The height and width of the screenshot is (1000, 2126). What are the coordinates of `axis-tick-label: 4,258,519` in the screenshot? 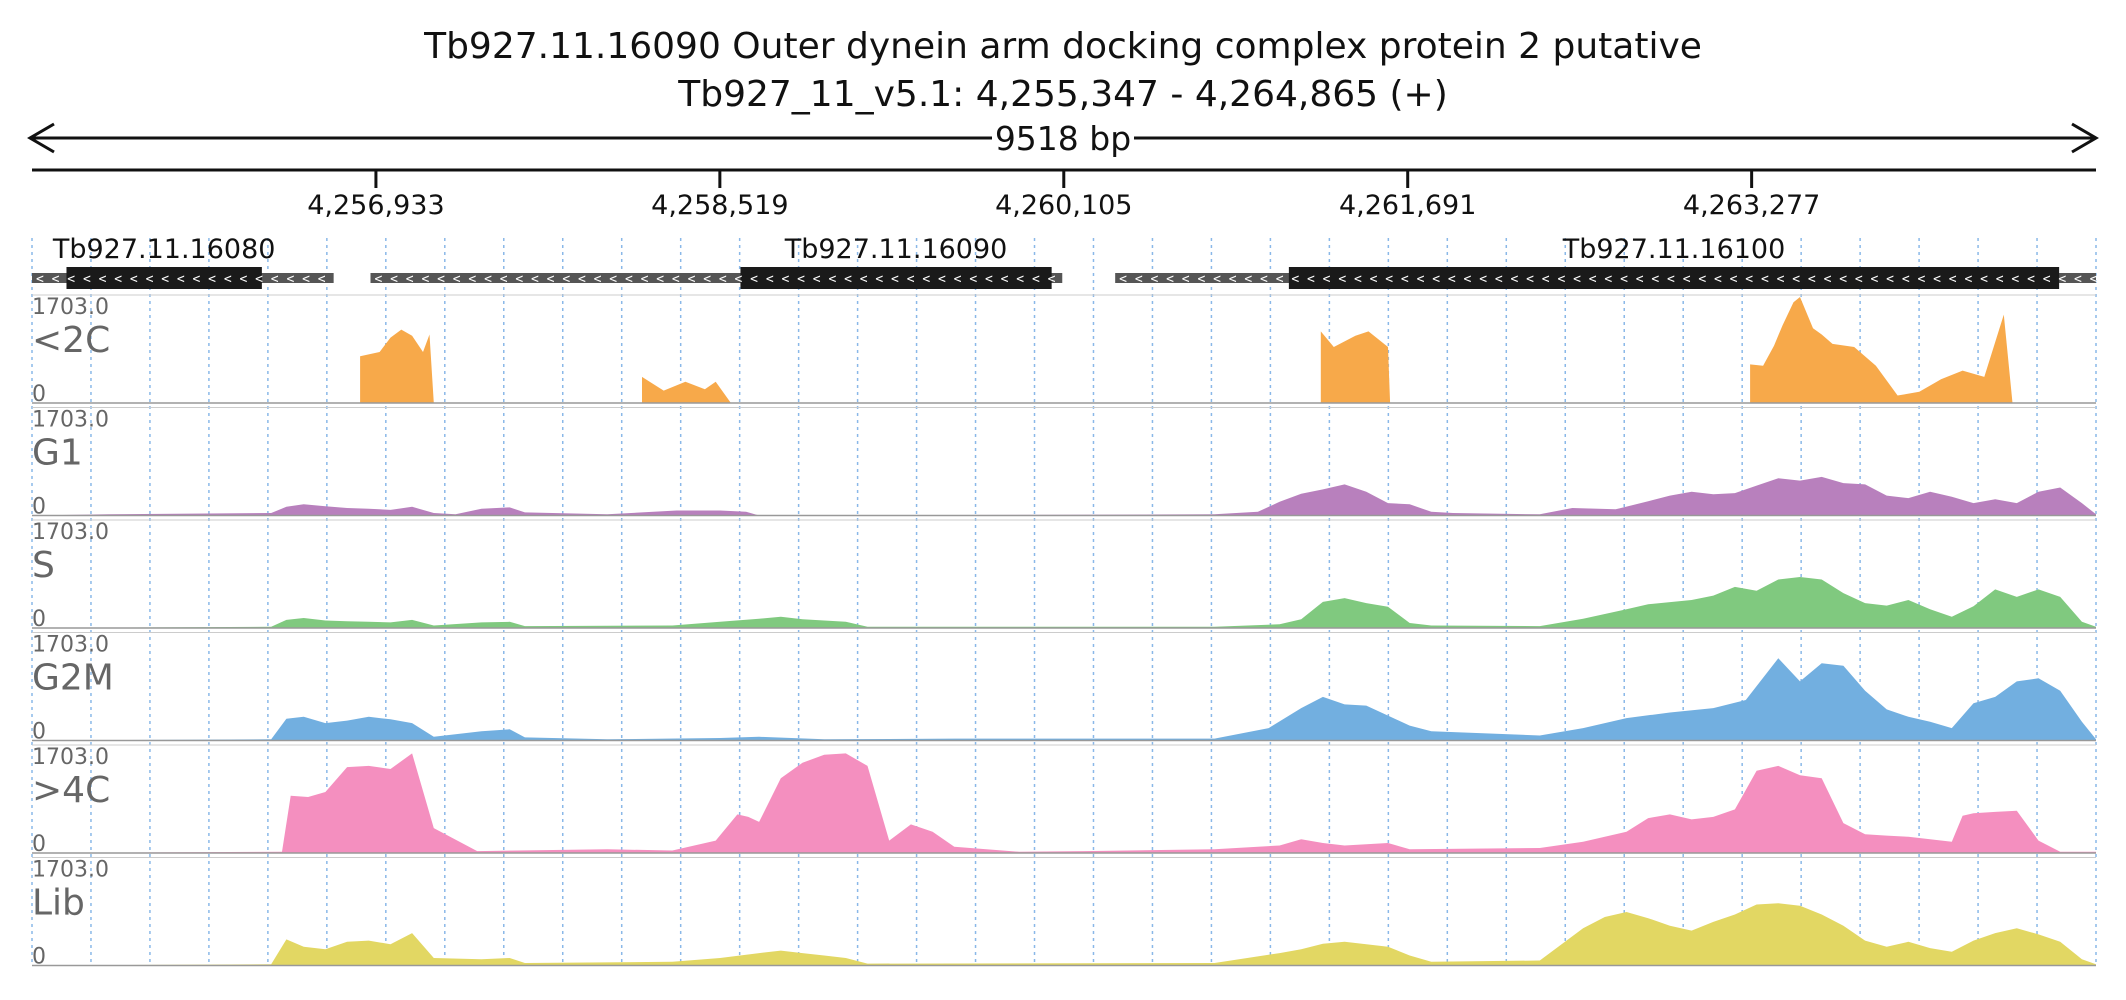 It's located at (719, 205).